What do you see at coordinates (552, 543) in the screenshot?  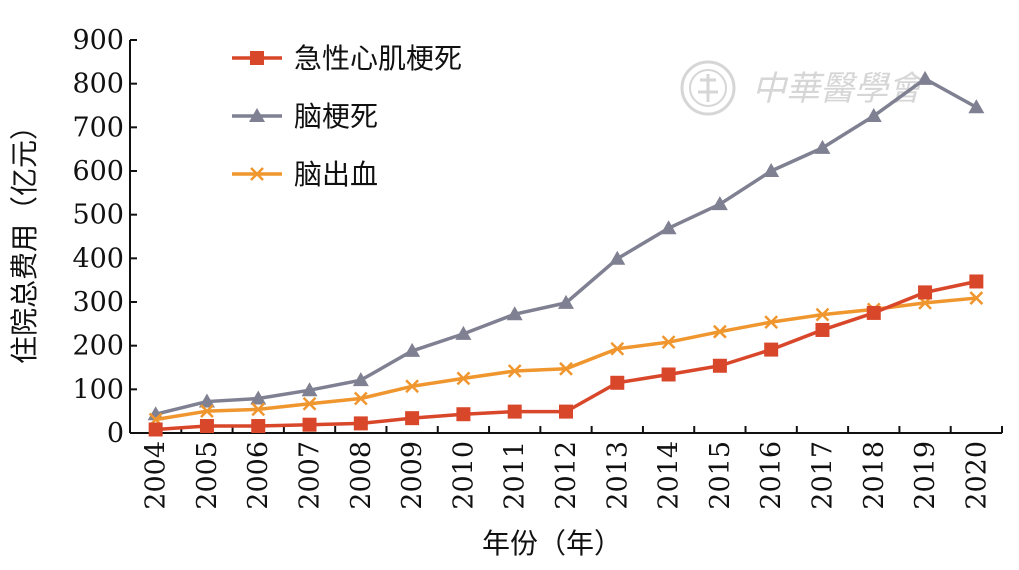 I see `x-axis-title: 年份（年）` at bounding box center [552, 543].